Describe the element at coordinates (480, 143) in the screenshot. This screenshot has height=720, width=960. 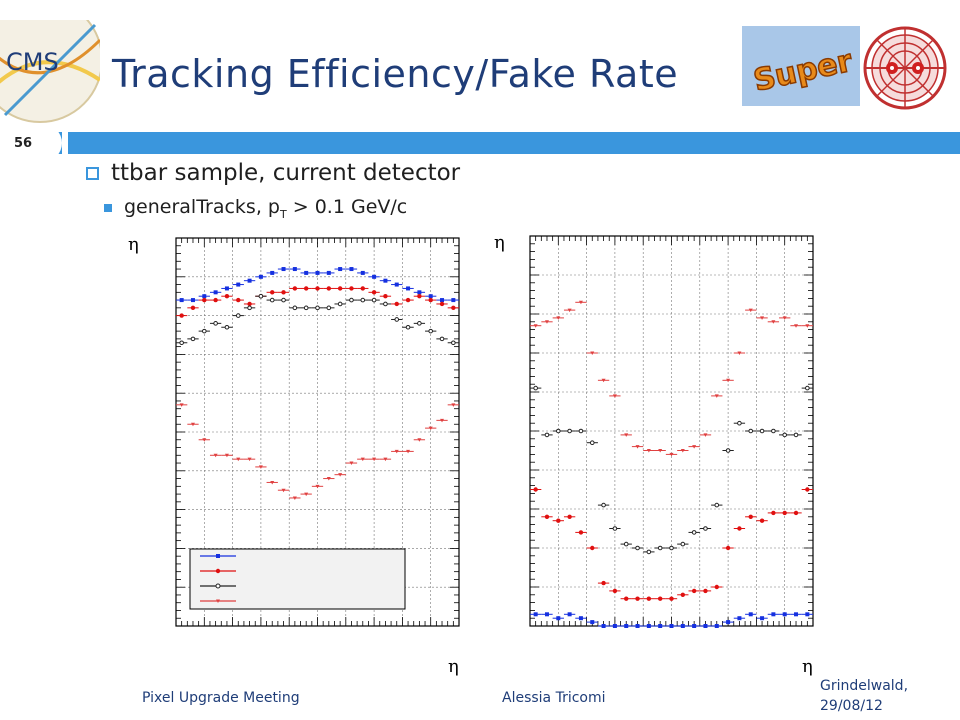
I see `header-accent-bar` at that location.